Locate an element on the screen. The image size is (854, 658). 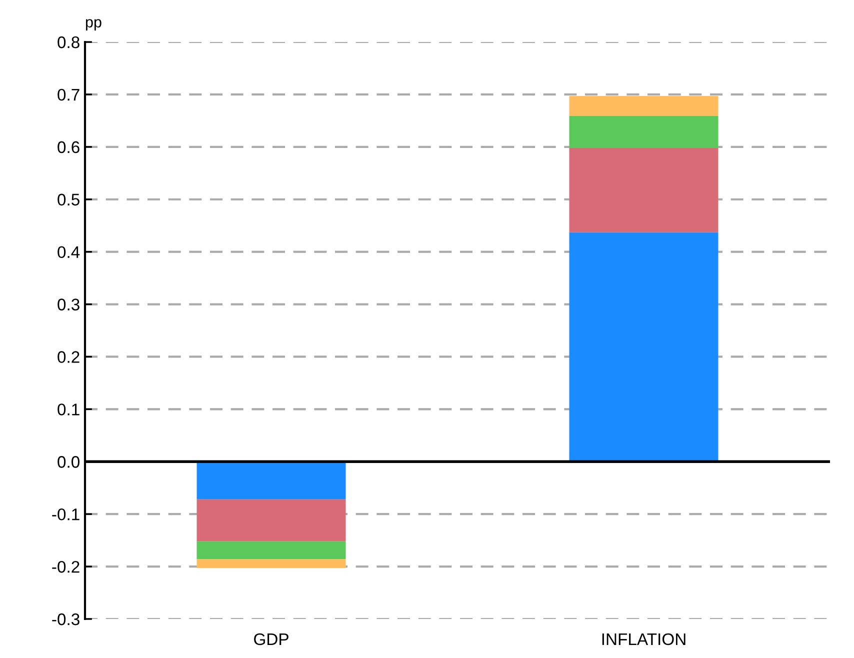
x-tick-label: INFLATION is located at coordinates (644, 639).